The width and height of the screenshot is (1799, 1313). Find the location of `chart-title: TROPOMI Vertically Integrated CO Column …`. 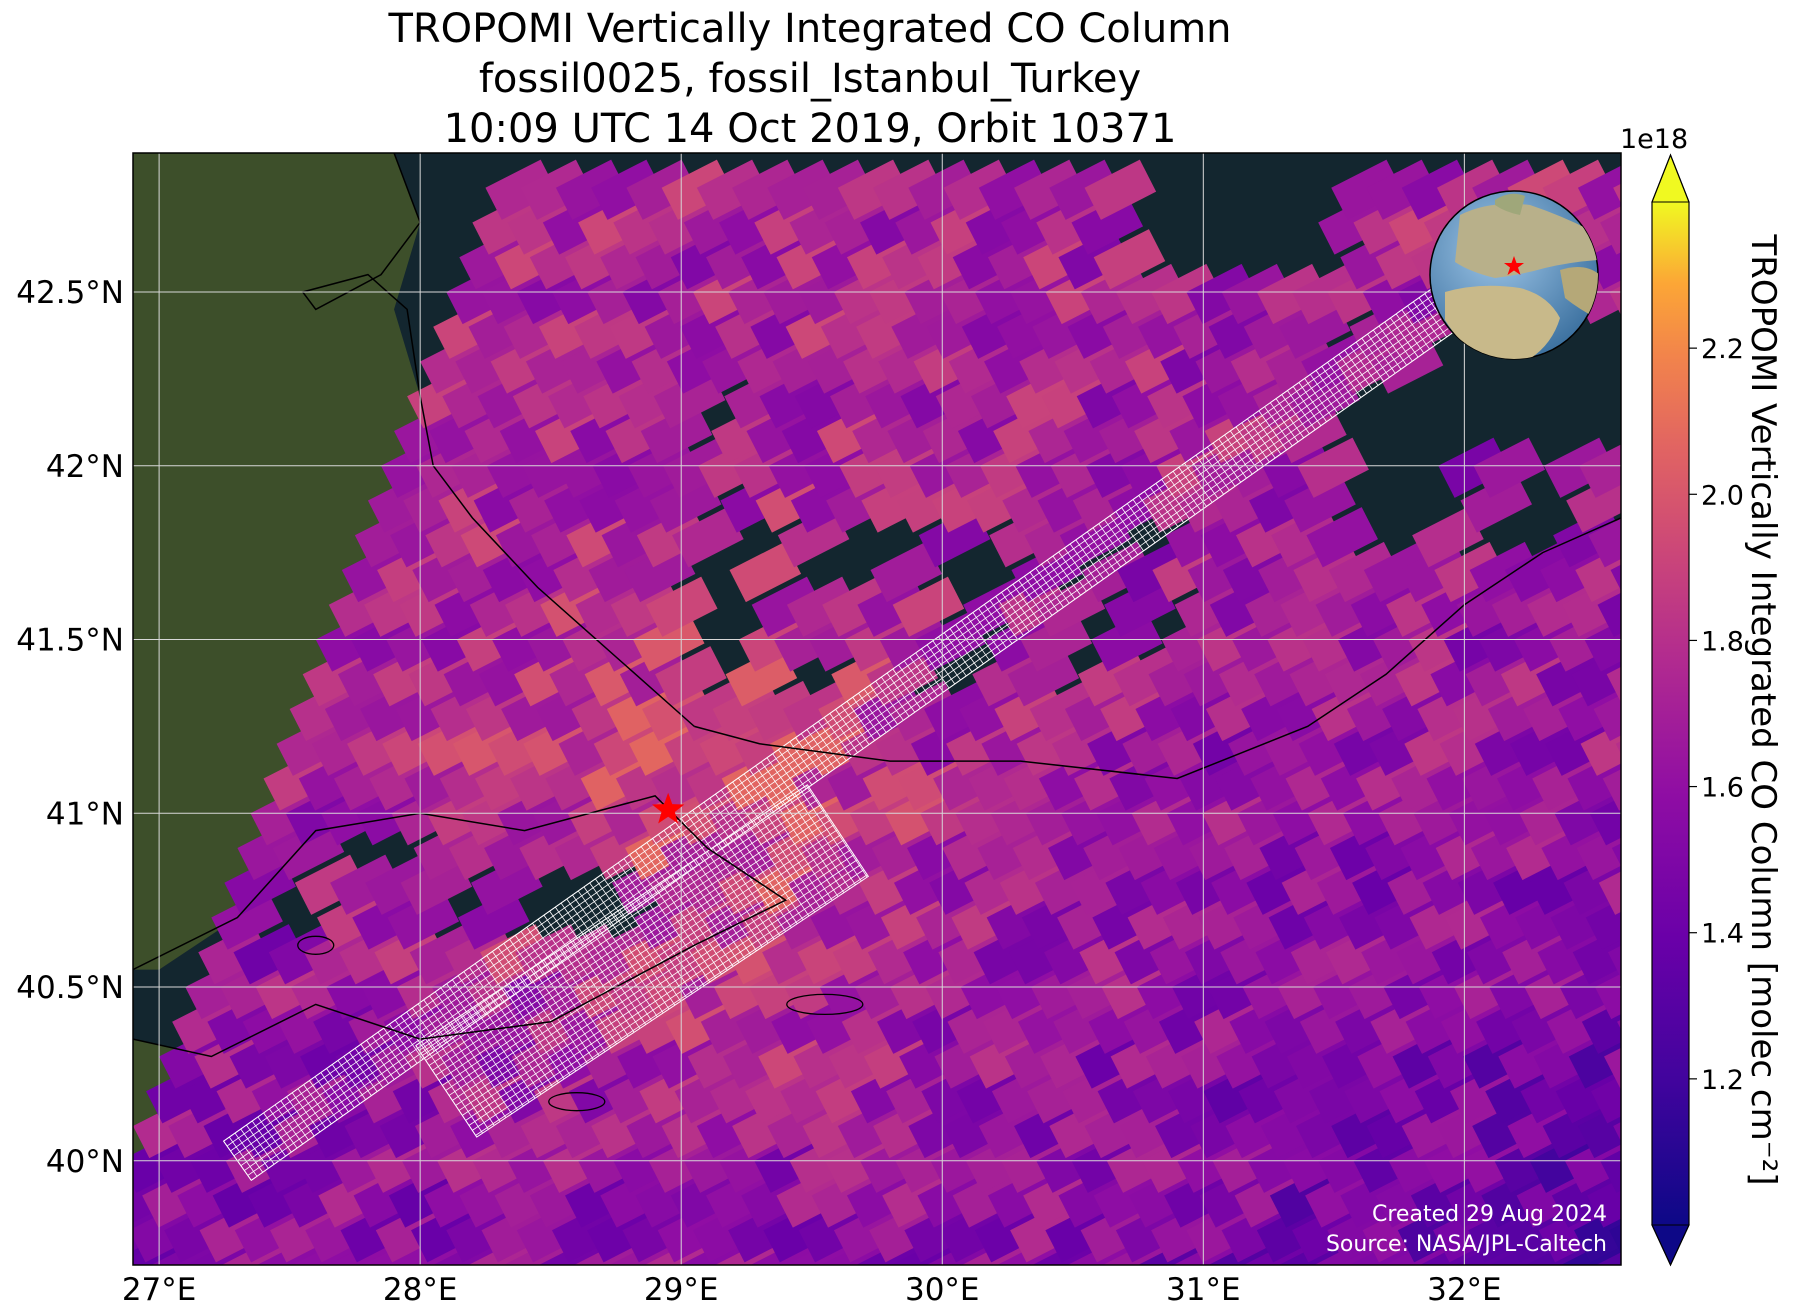

chart-title: TROPOMI Vertically Integrated CO Column … is located at coordinates (810, 79).